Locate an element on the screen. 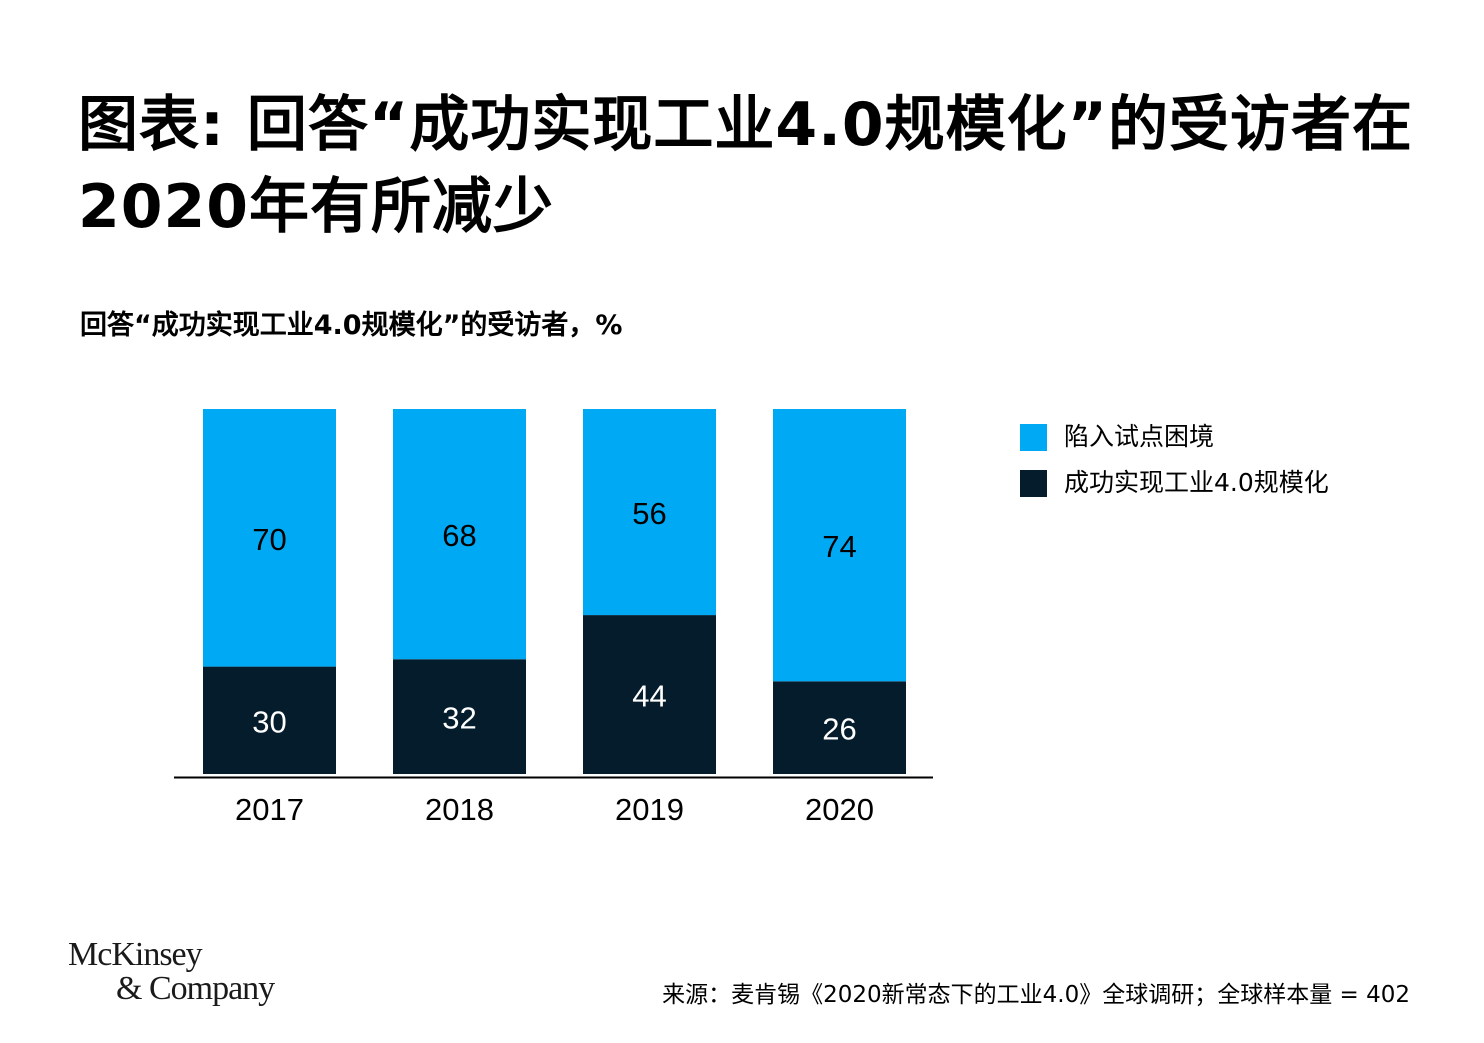 Image resolution: width=1484 pixels, height=1043 pixels. source-note: 来源：麦肯锡《2020新常态下的工业4.0》全球调研；全球样本量 = 402 is located at coordinates (1036, 995).